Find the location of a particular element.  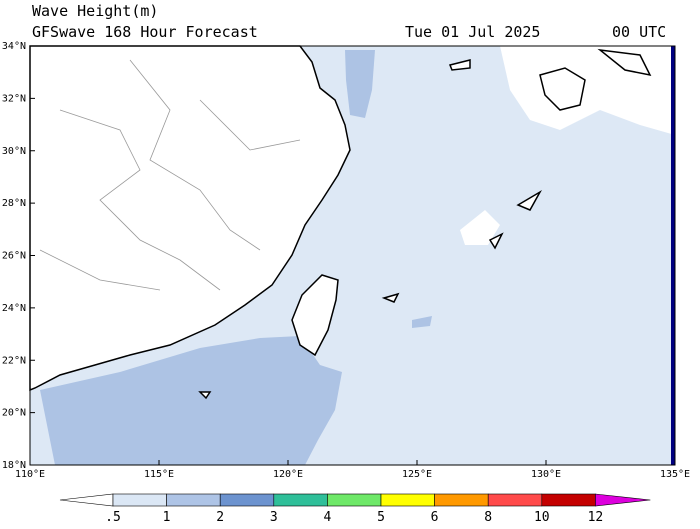

time: 00 UTC is located at coordinates (639, 32).